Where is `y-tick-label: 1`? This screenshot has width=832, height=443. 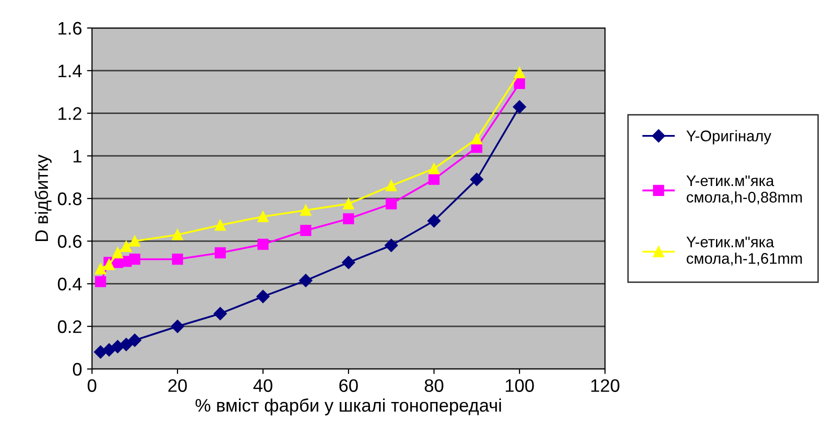 y-tick-label: 1 is located at coordinates (78, 156).